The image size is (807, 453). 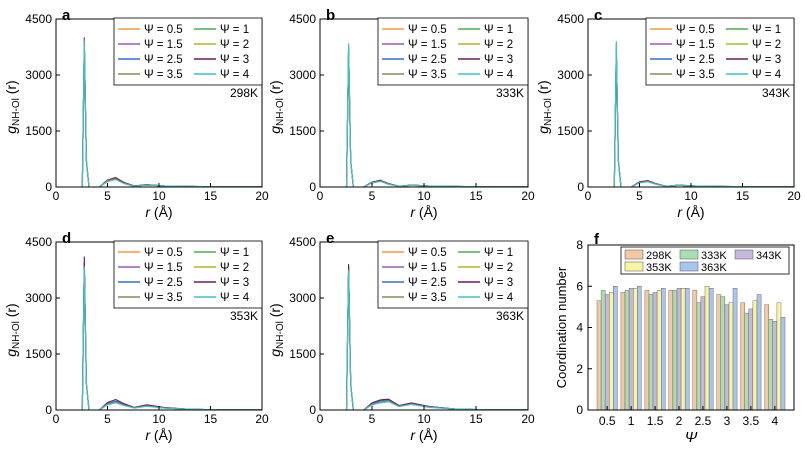 I want to click on x-tick-label: 1.5, so click(x=655, y=421).